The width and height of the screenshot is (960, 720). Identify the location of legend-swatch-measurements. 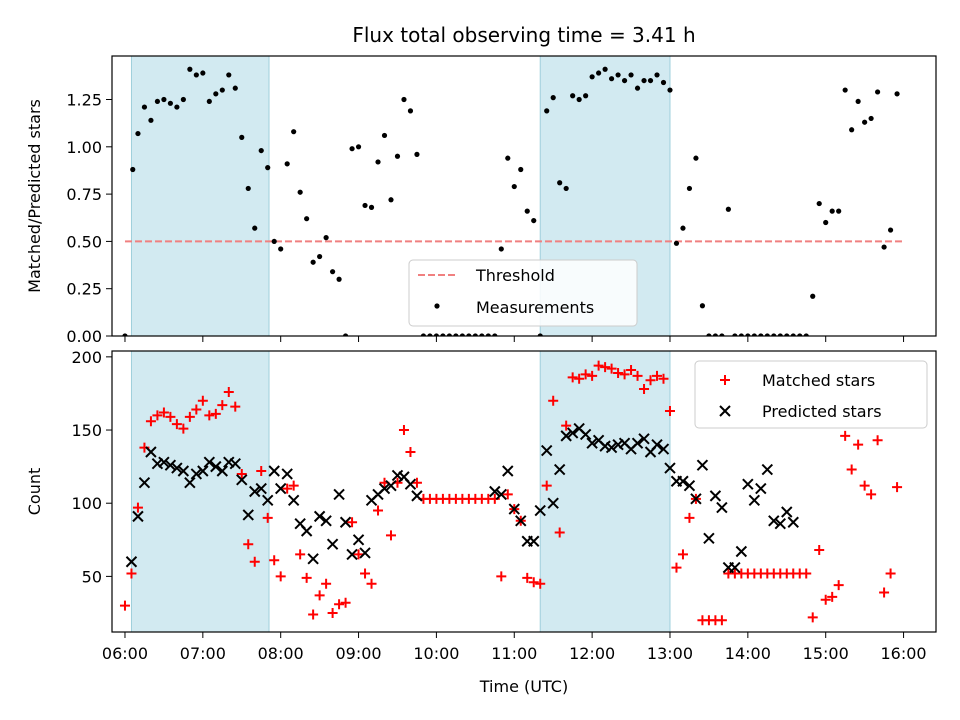
(437, 306).